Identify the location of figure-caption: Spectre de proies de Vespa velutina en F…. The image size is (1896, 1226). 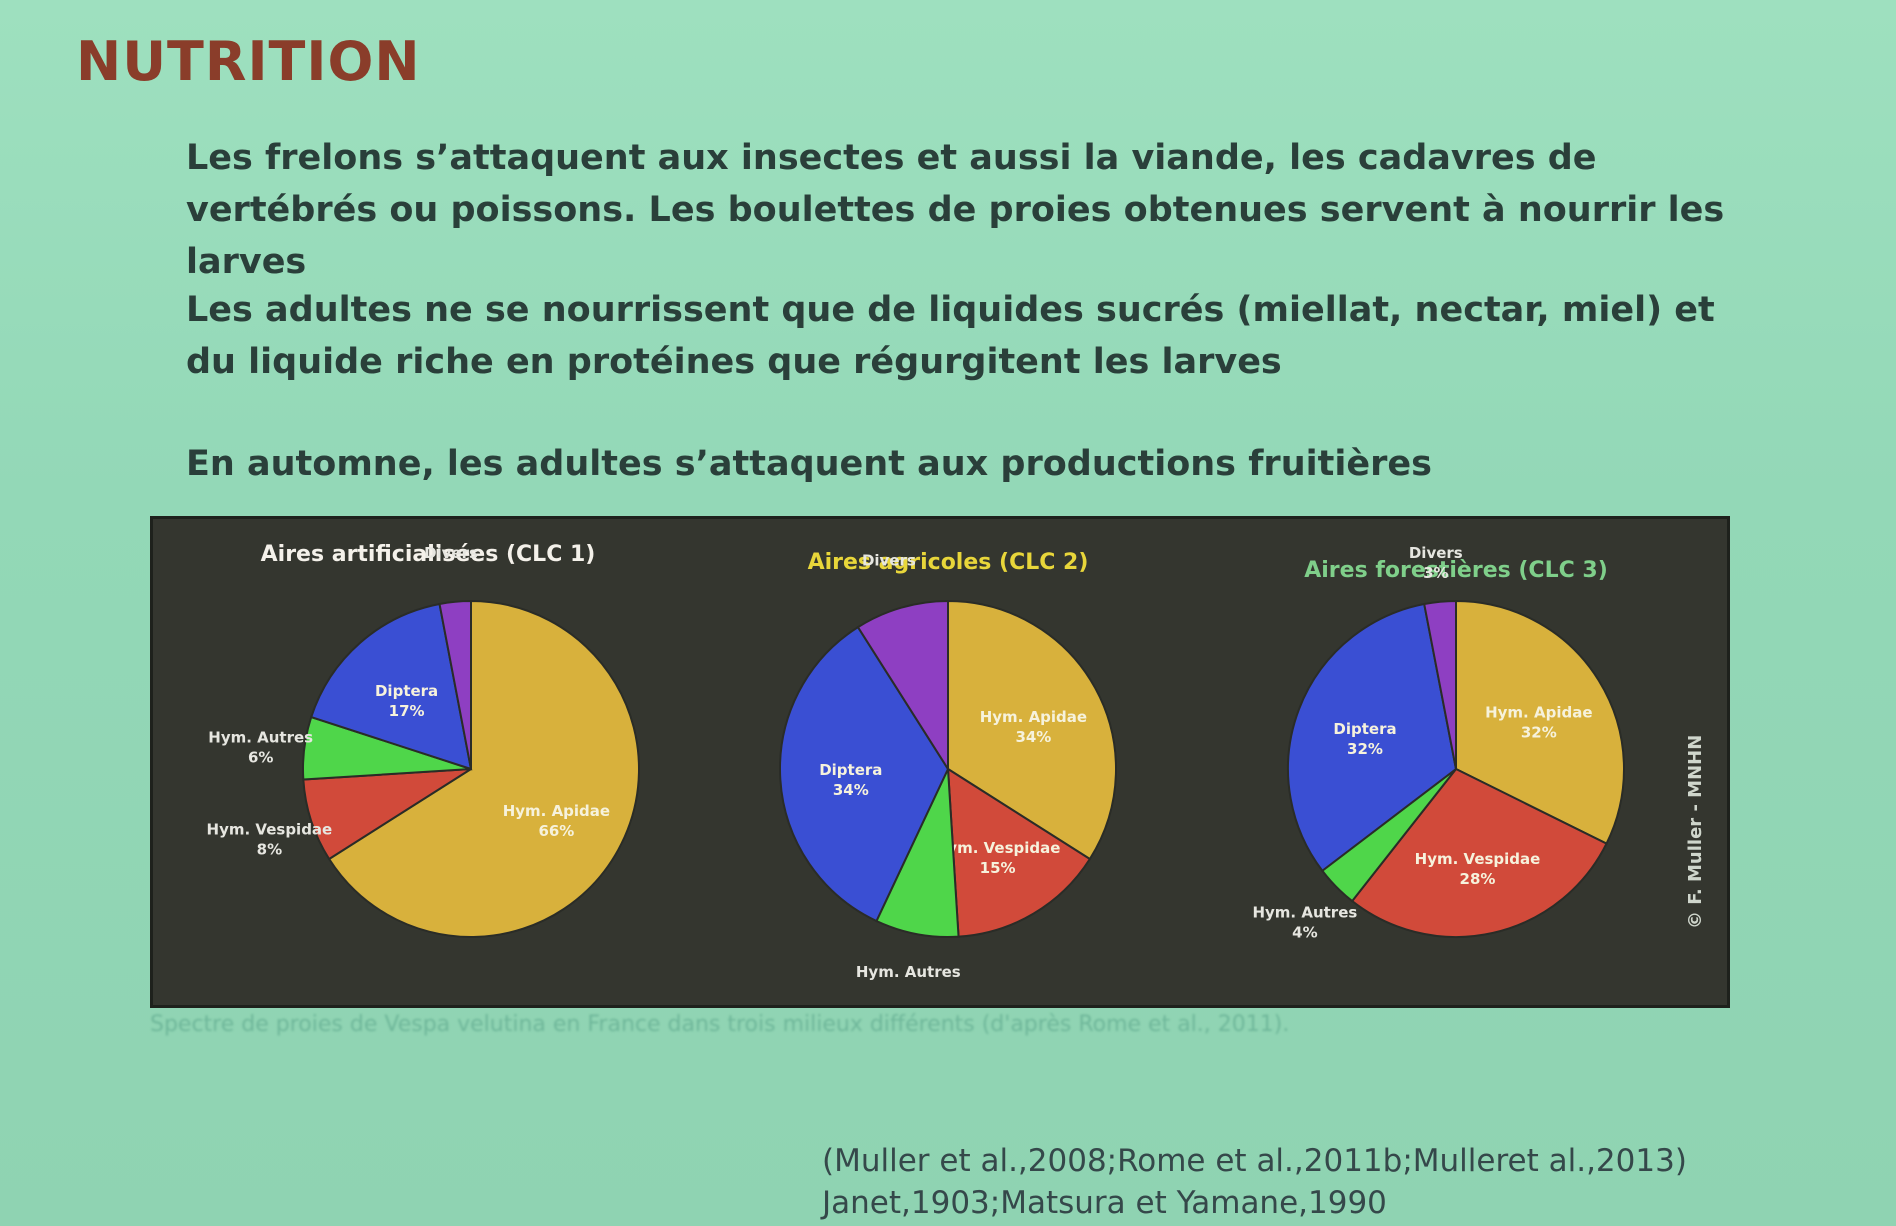
(720, 1024).